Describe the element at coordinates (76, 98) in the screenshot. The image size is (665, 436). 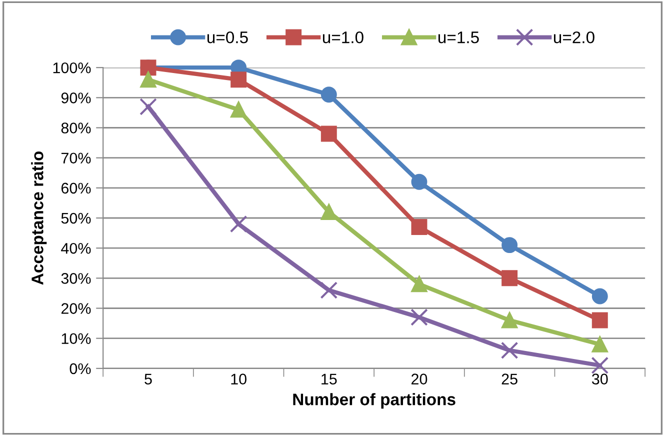
I see `y-tick-label: 90%` at that location.